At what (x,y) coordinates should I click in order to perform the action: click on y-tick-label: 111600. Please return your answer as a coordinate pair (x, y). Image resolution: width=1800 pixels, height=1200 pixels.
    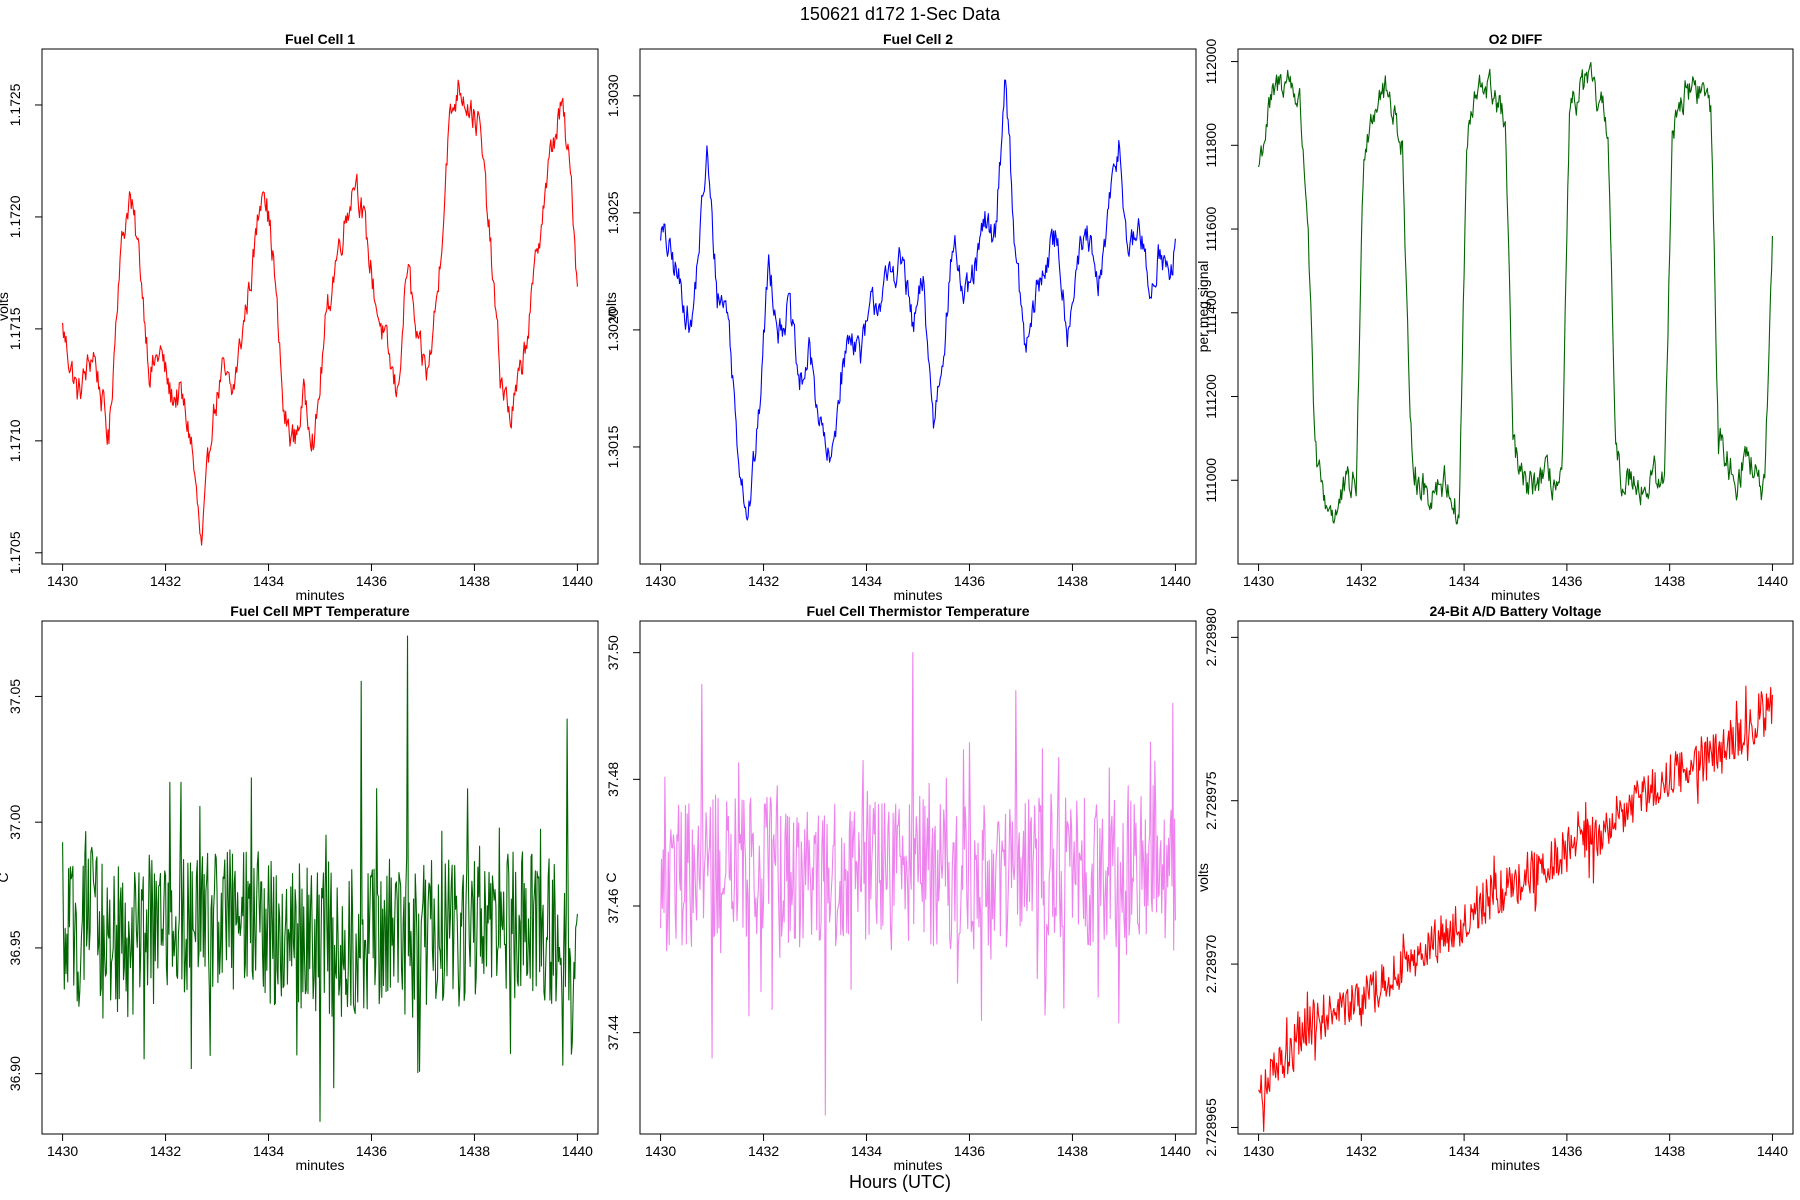
    Looking at the image, I should click on (1211, 229).